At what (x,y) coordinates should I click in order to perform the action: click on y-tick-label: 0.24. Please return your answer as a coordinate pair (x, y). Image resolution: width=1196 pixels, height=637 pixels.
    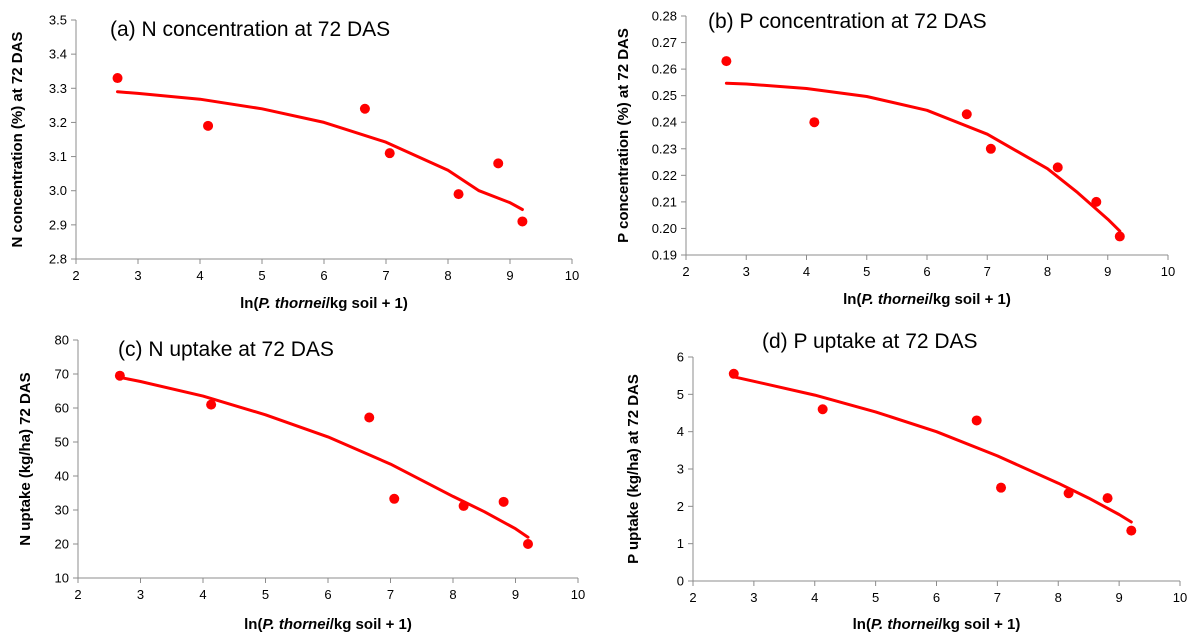
    Looking at the image, I should click on (664, 122).